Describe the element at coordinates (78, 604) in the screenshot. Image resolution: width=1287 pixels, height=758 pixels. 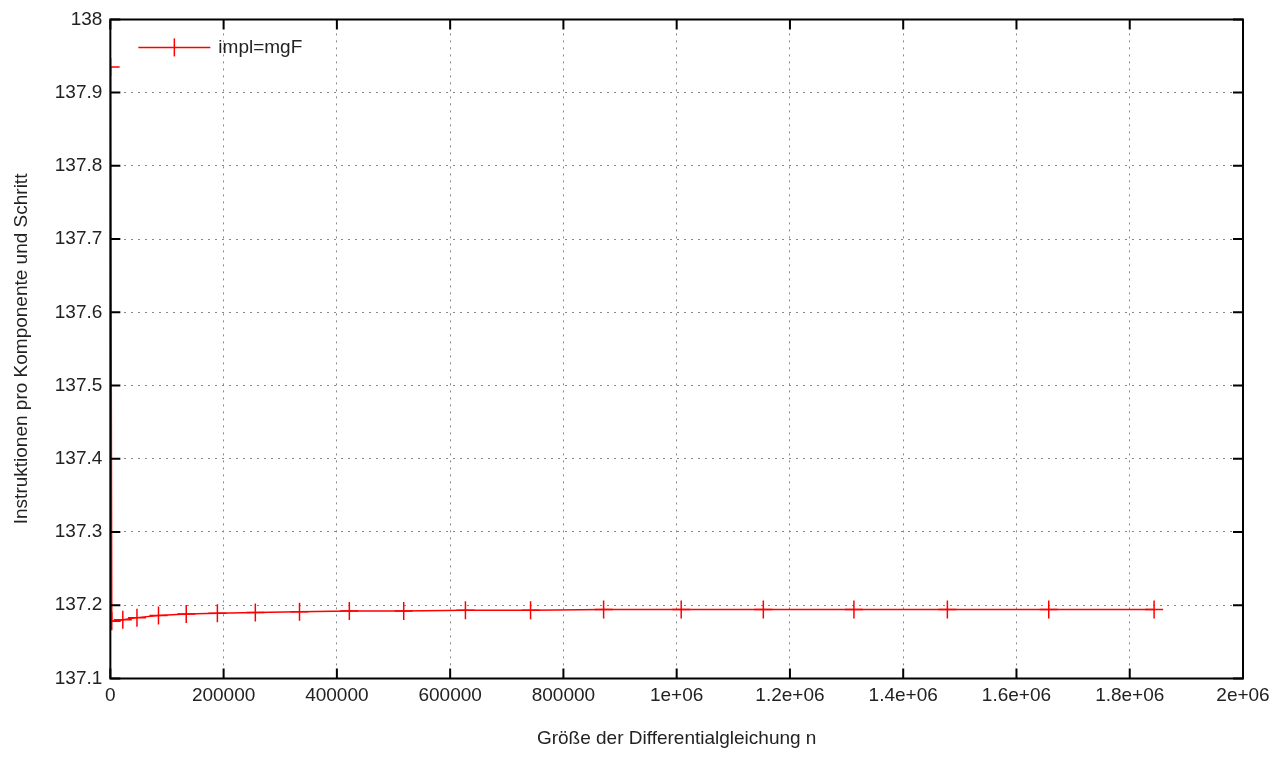
I see `y-tick-label: 137.2` at that location.